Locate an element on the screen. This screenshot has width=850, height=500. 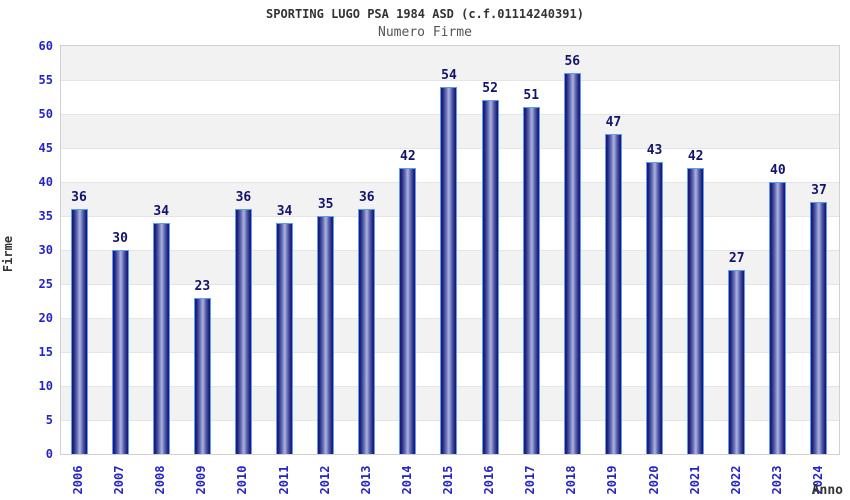
bar-value-label: 35 is located at coordinates (325, 204).